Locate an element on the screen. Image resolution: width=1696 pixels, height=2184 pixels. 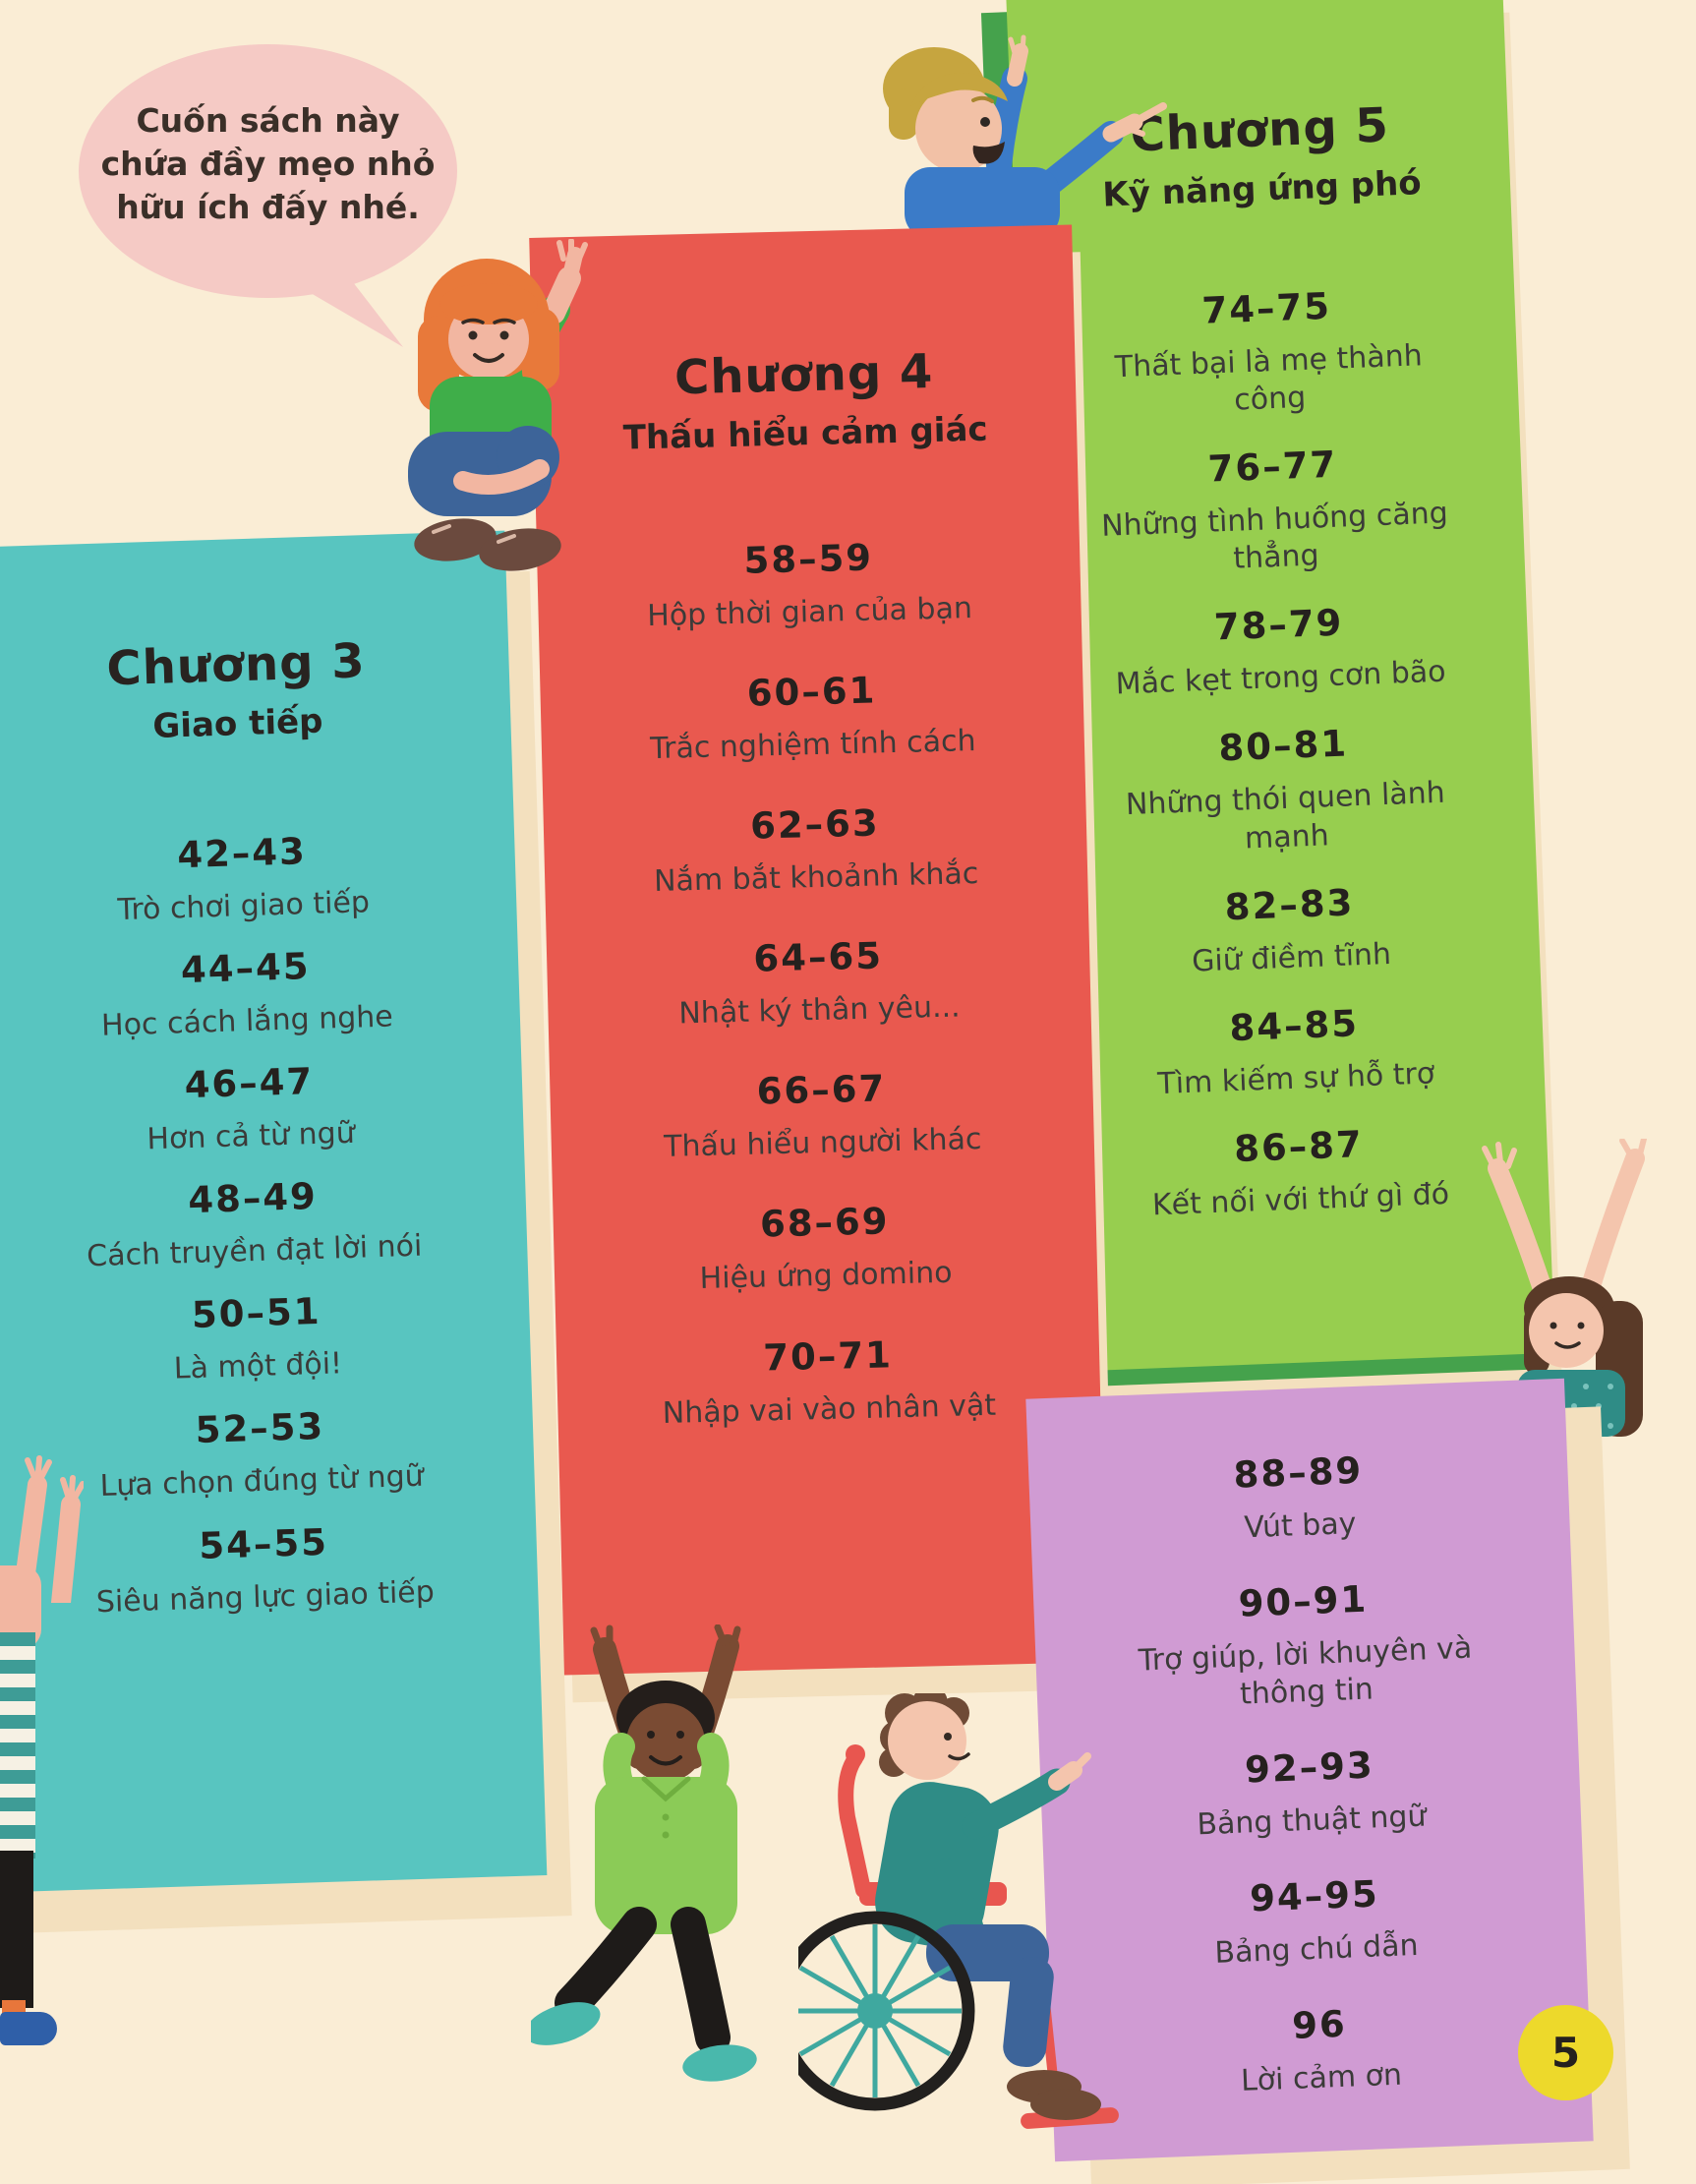
toc-entry: 88–89 Vút bay is located at coordinates (1299, 1498).